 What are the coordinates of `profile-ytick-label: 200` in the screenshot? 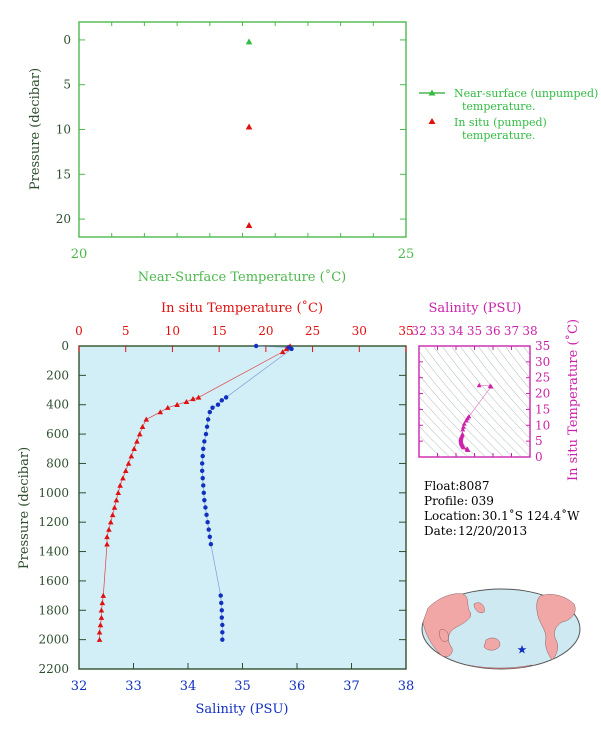 It's located at (57, 375).